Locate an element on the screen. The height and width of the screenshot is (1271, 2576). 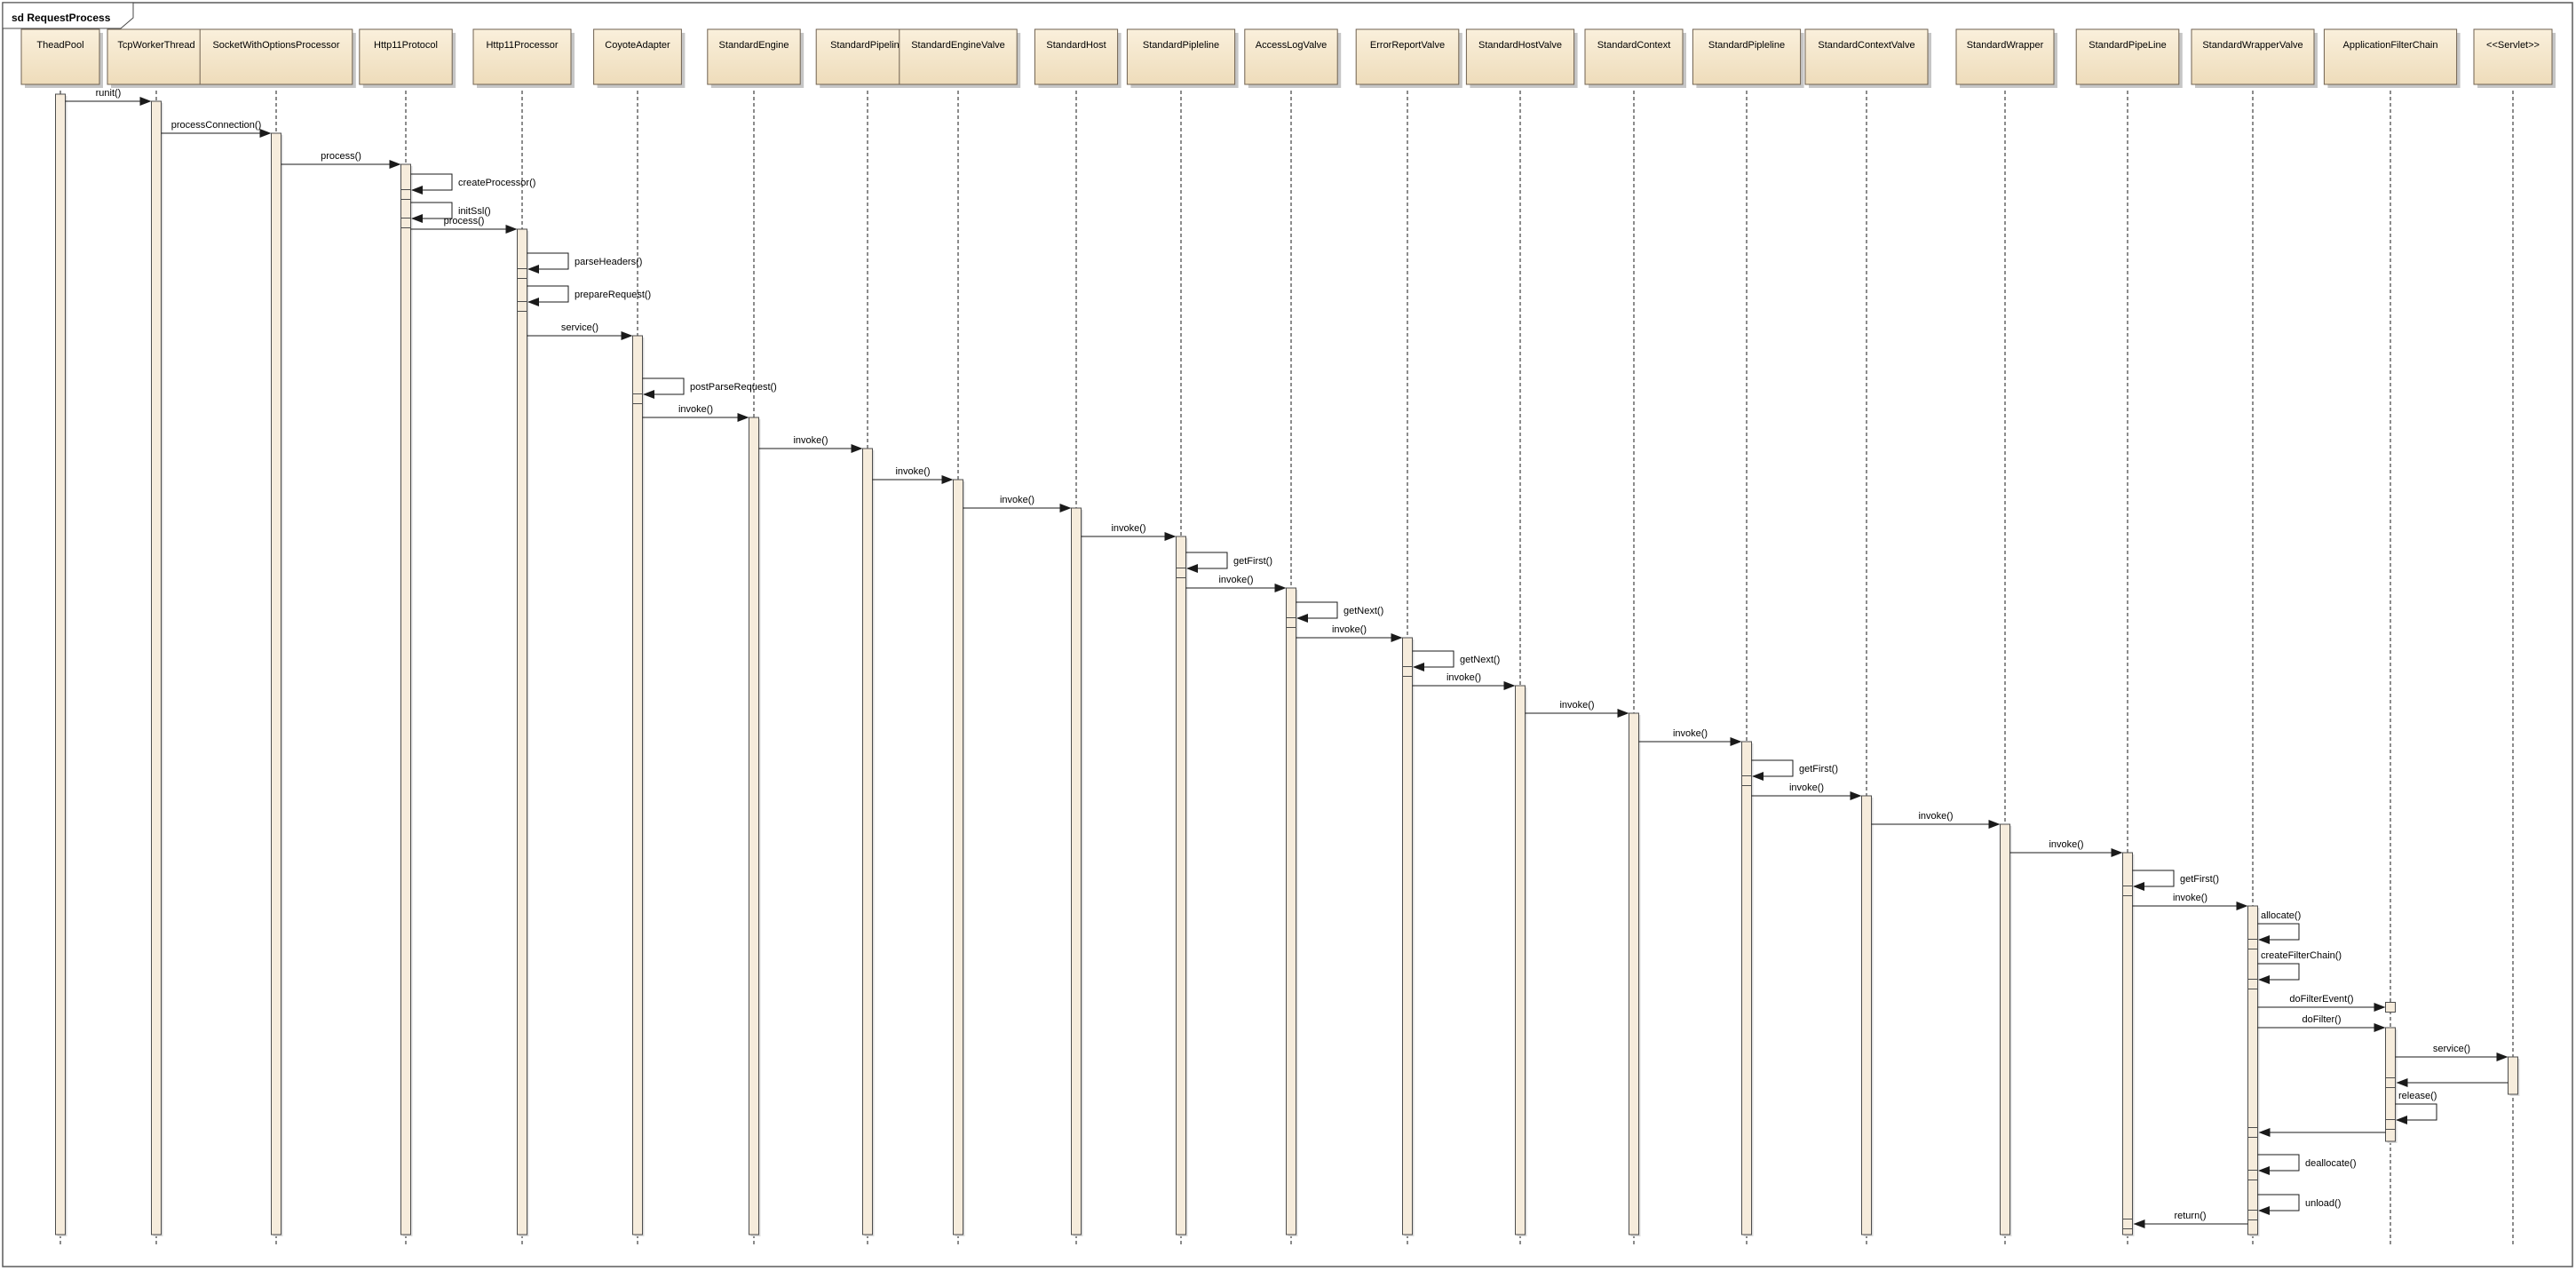
participant: TheadPool is located at coordinates (62, 58).